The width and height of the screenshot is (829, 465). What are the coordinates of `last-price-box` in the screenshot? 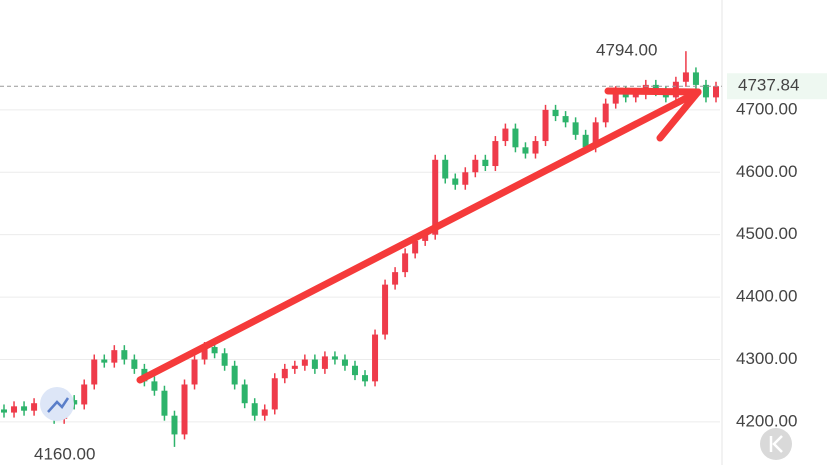 It's located at (777, 86).